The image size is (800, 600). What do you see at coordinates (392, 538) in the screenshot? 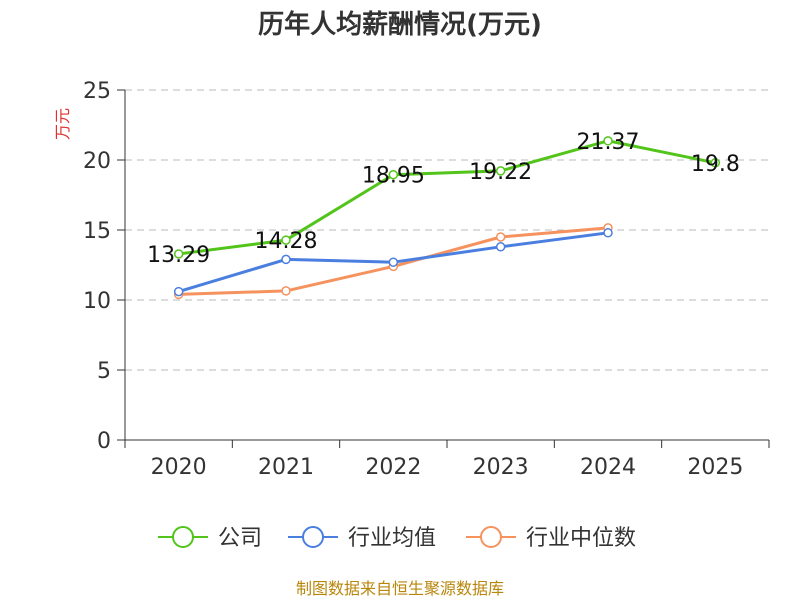
I see `legend-label: 行业均值` at bounding box center [392, 538].